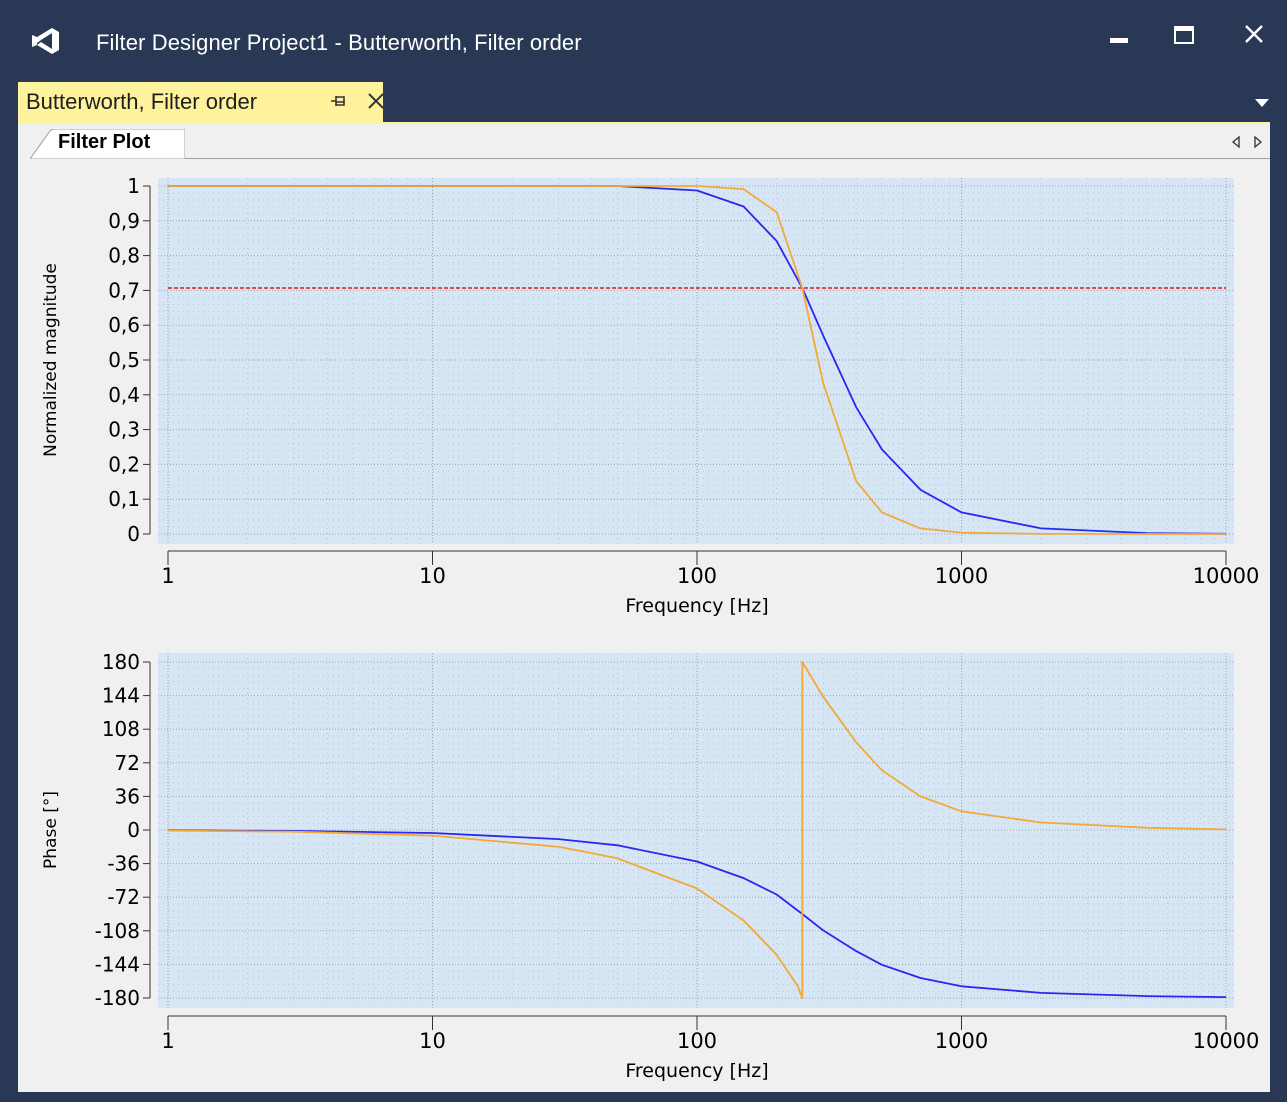 This screenshot has width=1287, height=1102. Describe the element at coordinates (104, 142) in the screenshot. I see `plot-tab-label: Filter Plot` at that location.